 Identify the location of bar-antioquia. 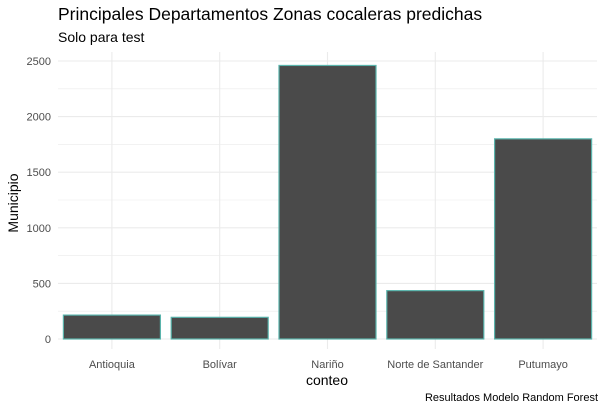
(112, 327).